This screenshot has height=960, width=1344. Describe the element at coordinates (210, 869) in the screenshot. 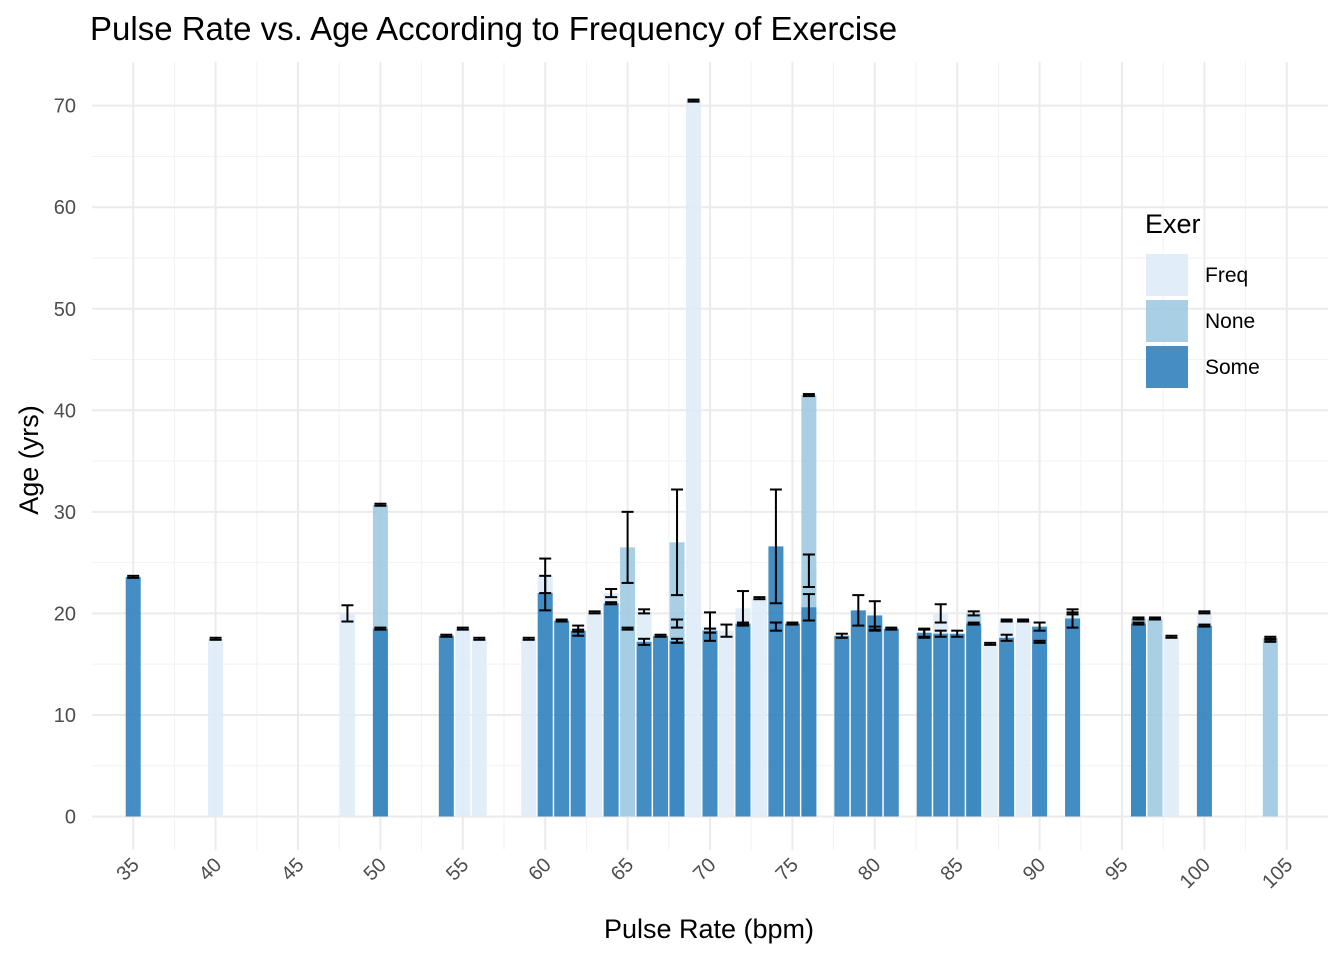

I see `x-tick-label: 40` at that location.